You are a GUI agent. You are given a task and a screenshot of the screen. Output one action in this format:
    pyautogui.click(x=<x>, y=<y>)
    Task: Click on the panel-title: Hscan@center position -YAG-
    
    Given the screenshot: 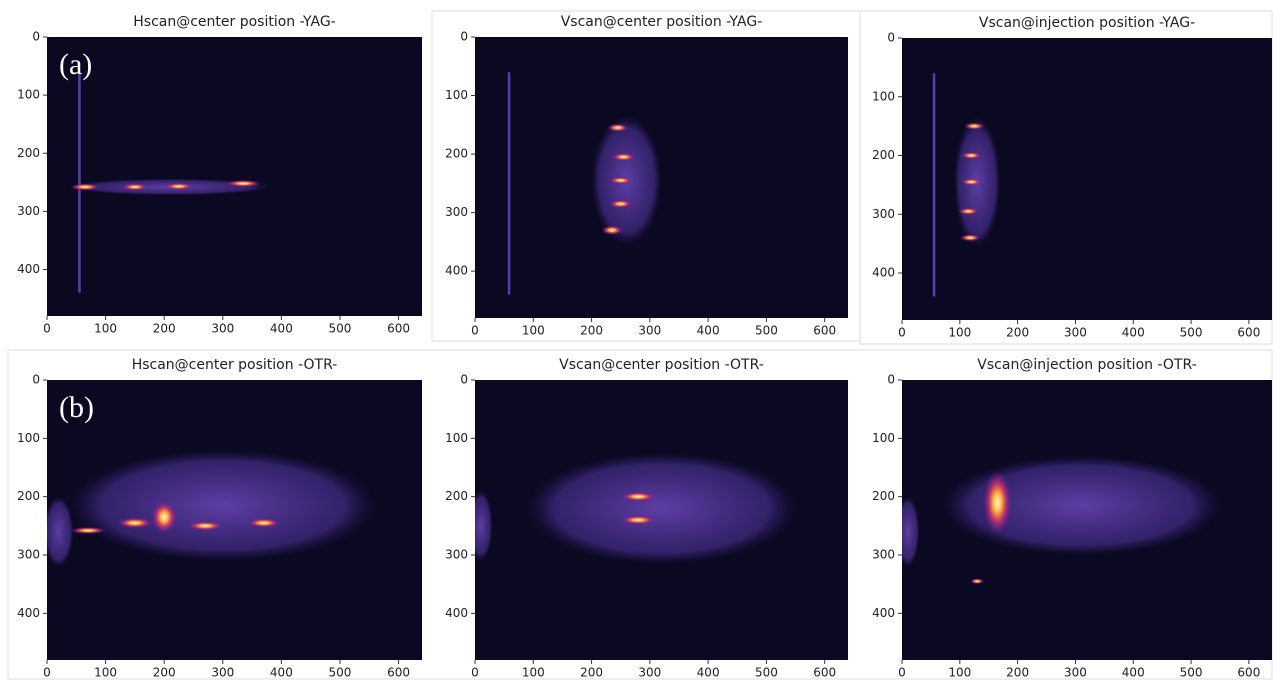 What is the action you would take?
    pyautogui.click(x=234, y=22)
    